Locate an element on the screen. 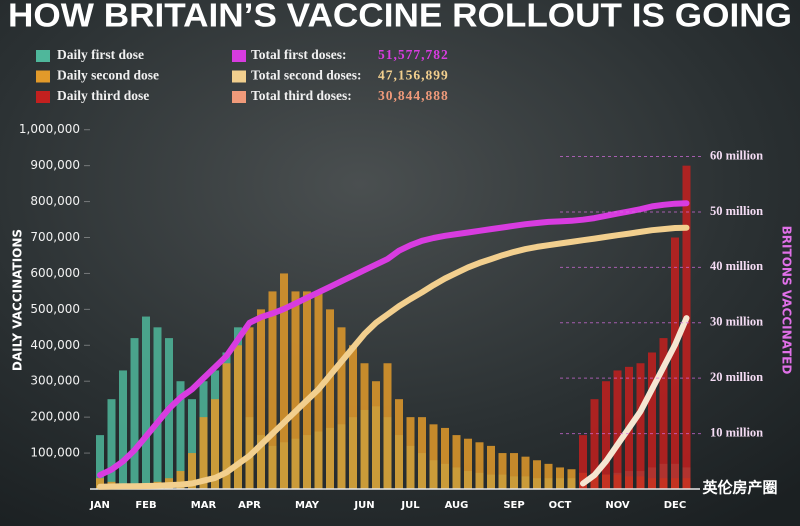  chart-title: HOW BRITAIN’S VACCINE ROLLOUT IS GOING is located at coordinates (400, 17).